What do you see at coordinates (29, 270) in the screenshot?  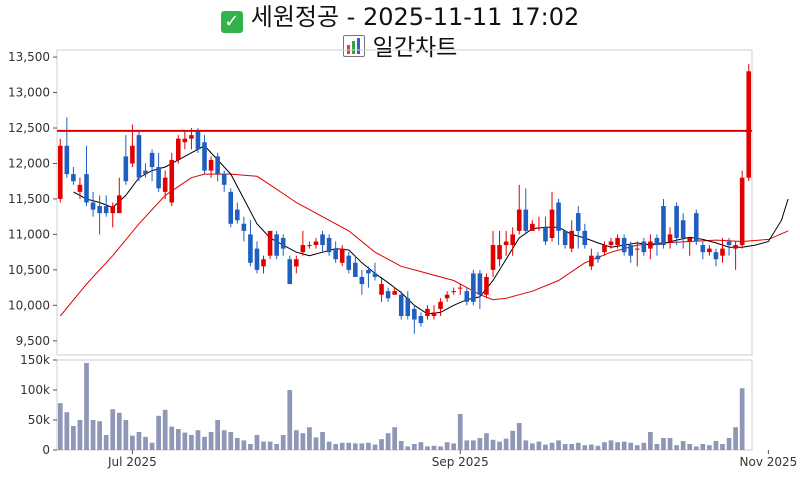 I see `price-y-tick-label: 10,500` at bounding box center [29, 270].